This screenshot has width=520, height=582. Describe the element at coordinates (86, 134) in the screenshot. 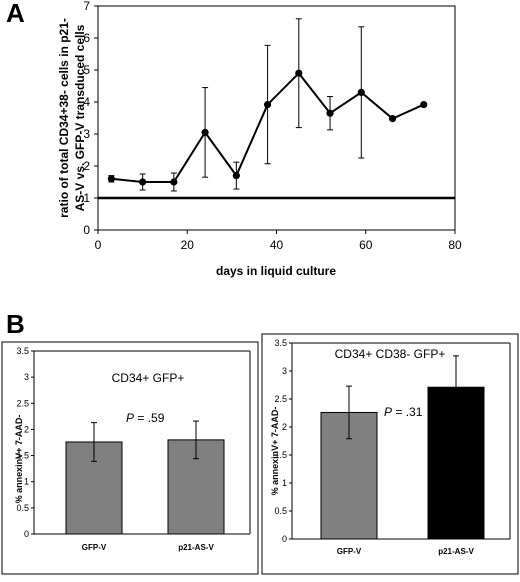

I see `y-tick-label-3: 3` at that location.